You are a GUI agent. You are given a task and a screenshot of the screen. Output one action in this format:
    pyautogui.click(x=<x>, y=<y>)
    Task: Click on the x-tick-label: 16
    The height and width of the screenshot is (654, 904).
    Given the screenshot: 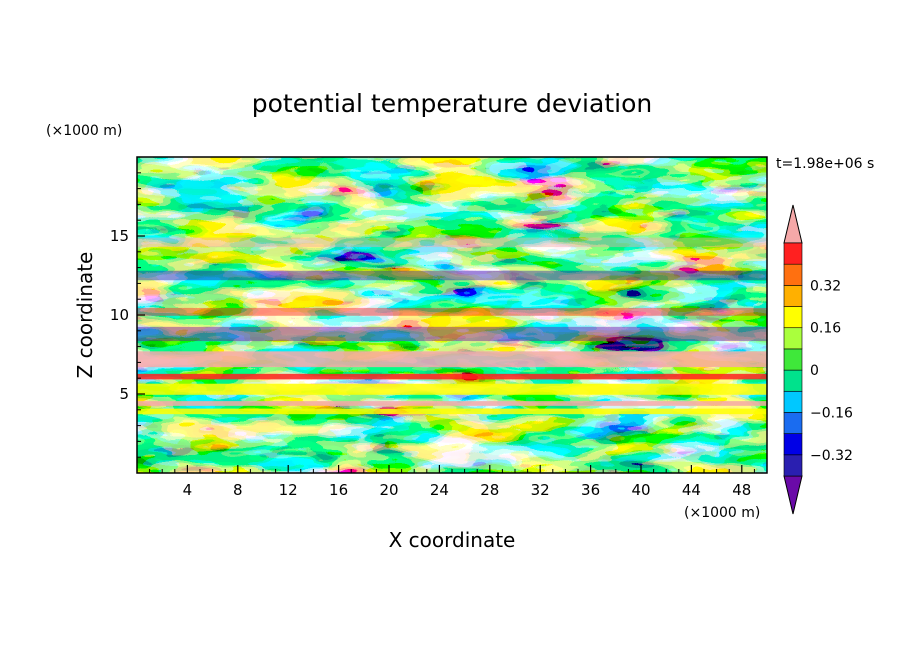 What is the action you would take?
    pyautogui.click(x=338, y=490)
    